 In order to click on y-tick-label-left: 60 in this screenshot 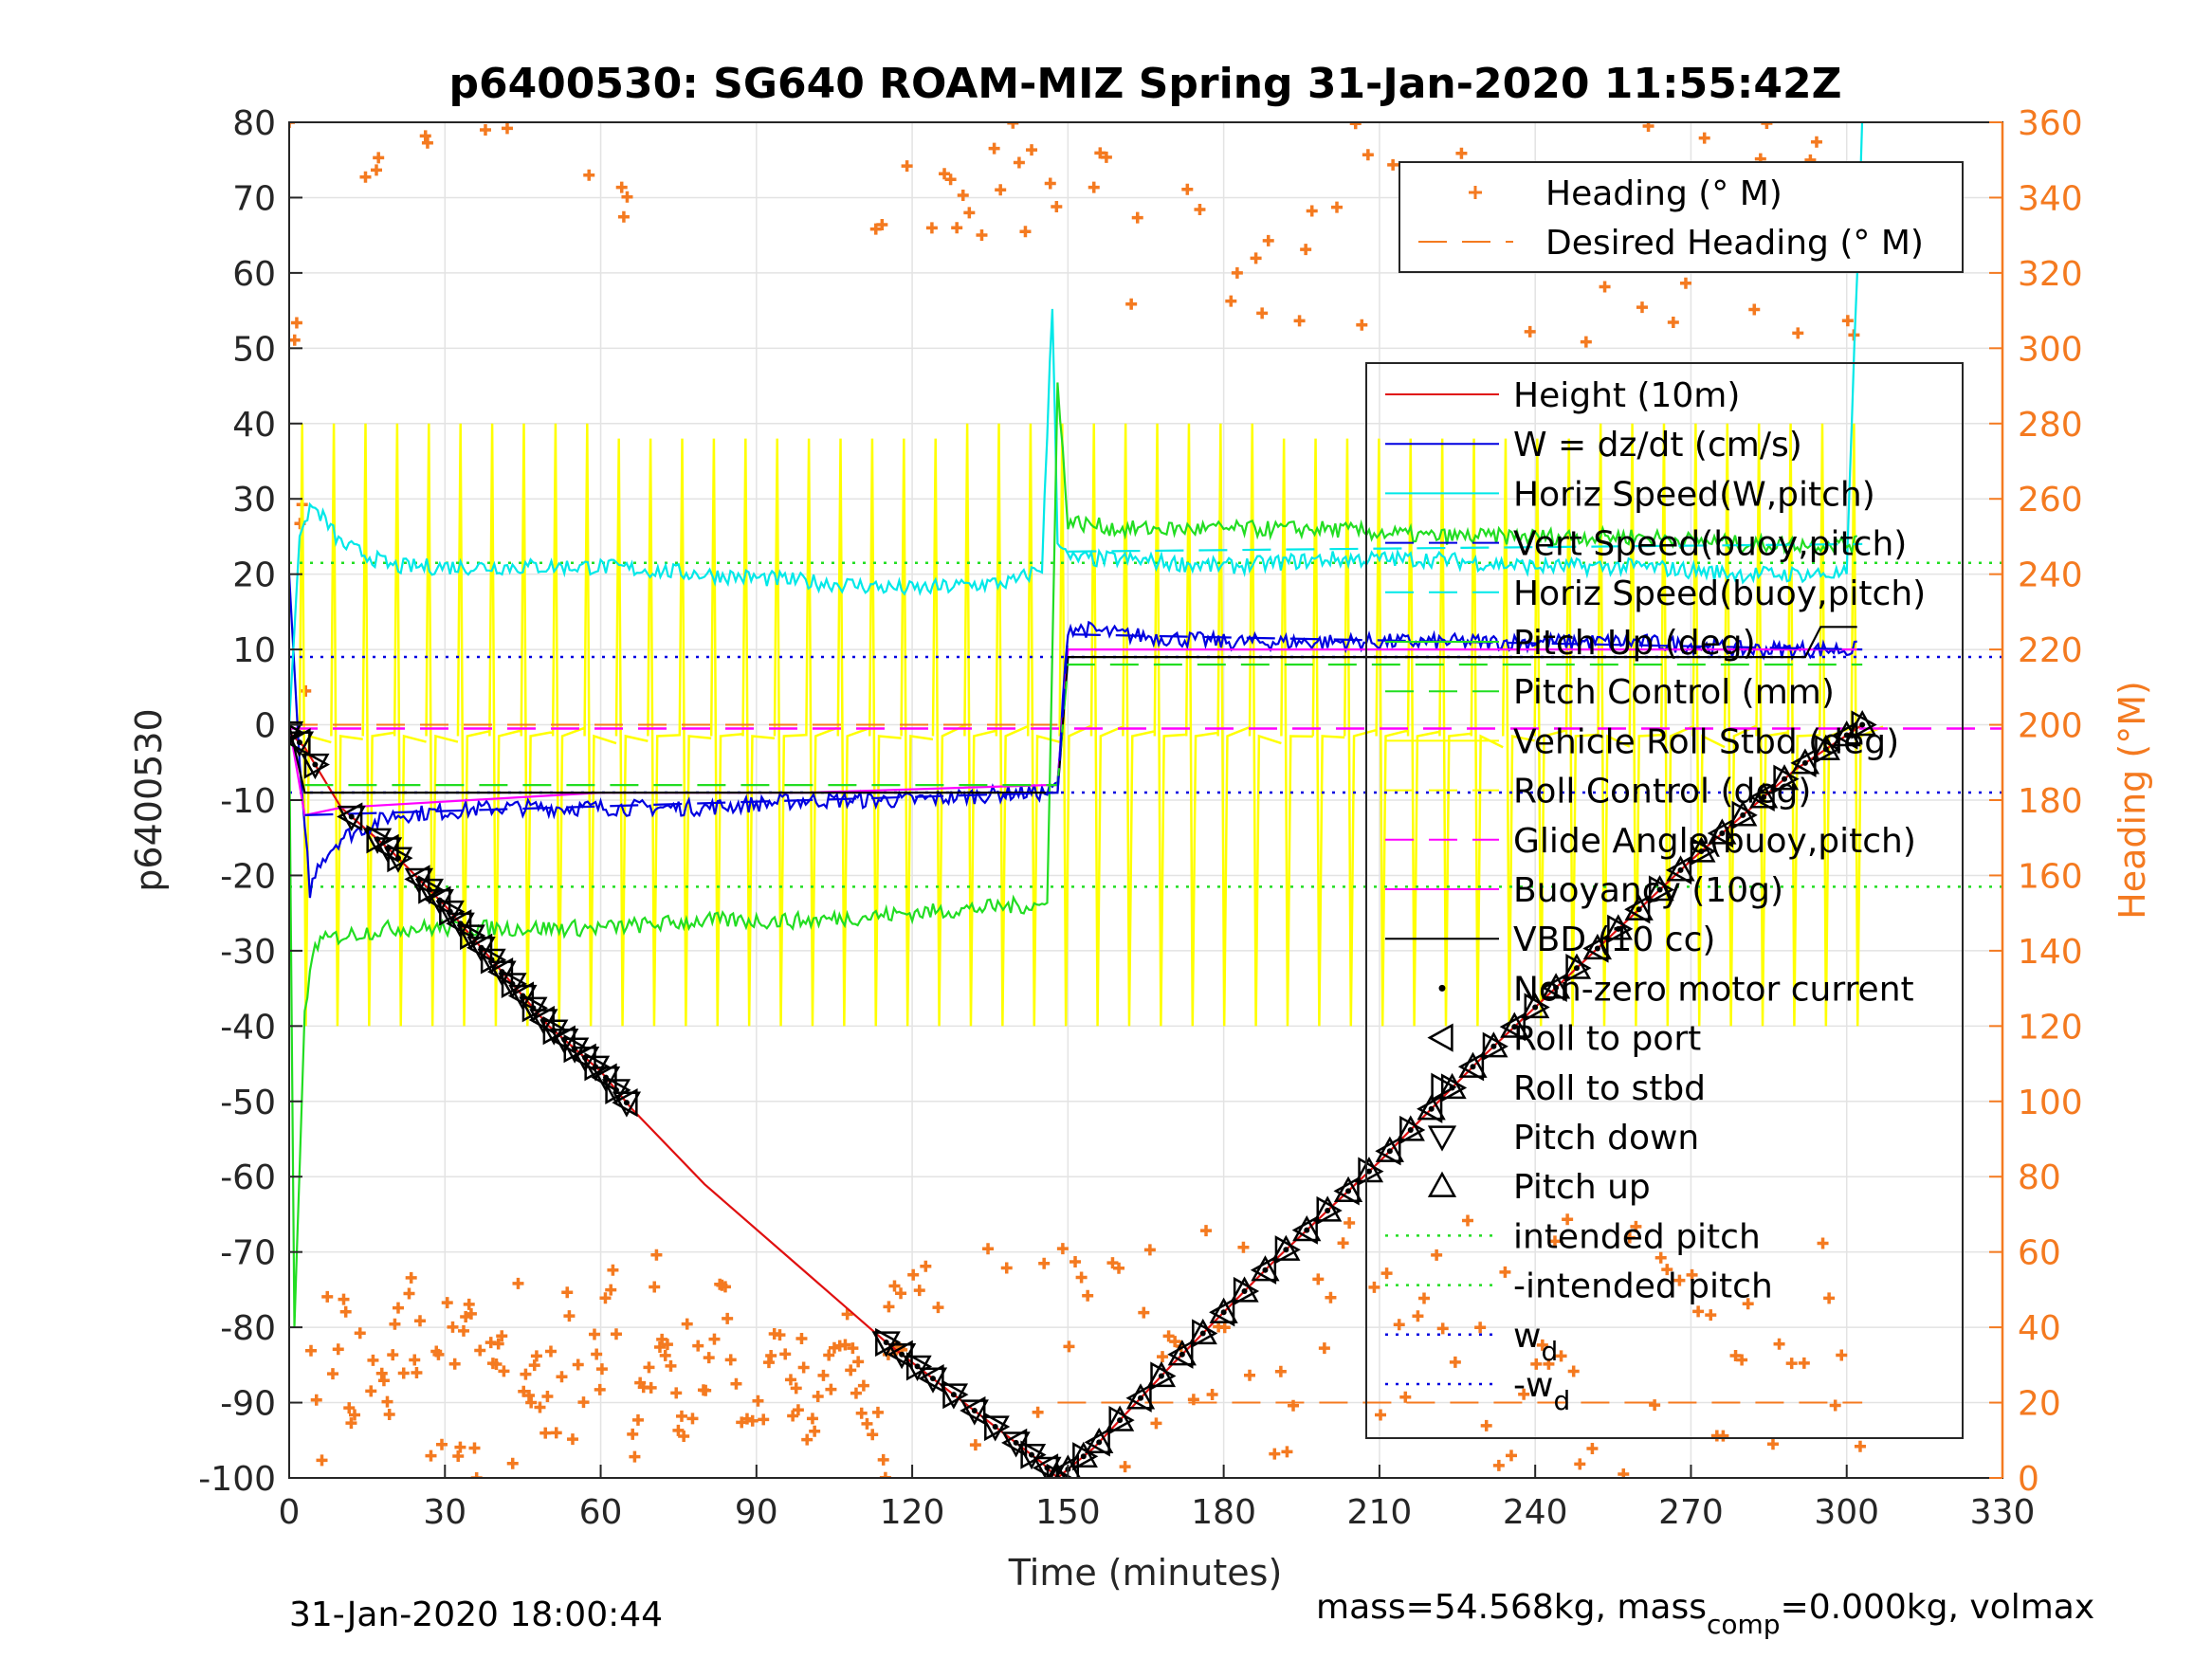, I will do `click(254, 274)`.